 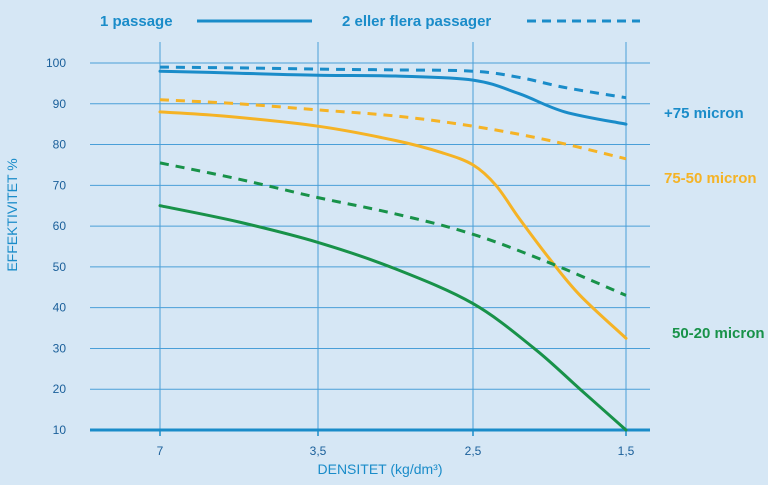 What do you see at coordinates (60, 348) in the screenshot?
I see `y-tick-label: 30` at bounding box center [60, 348].